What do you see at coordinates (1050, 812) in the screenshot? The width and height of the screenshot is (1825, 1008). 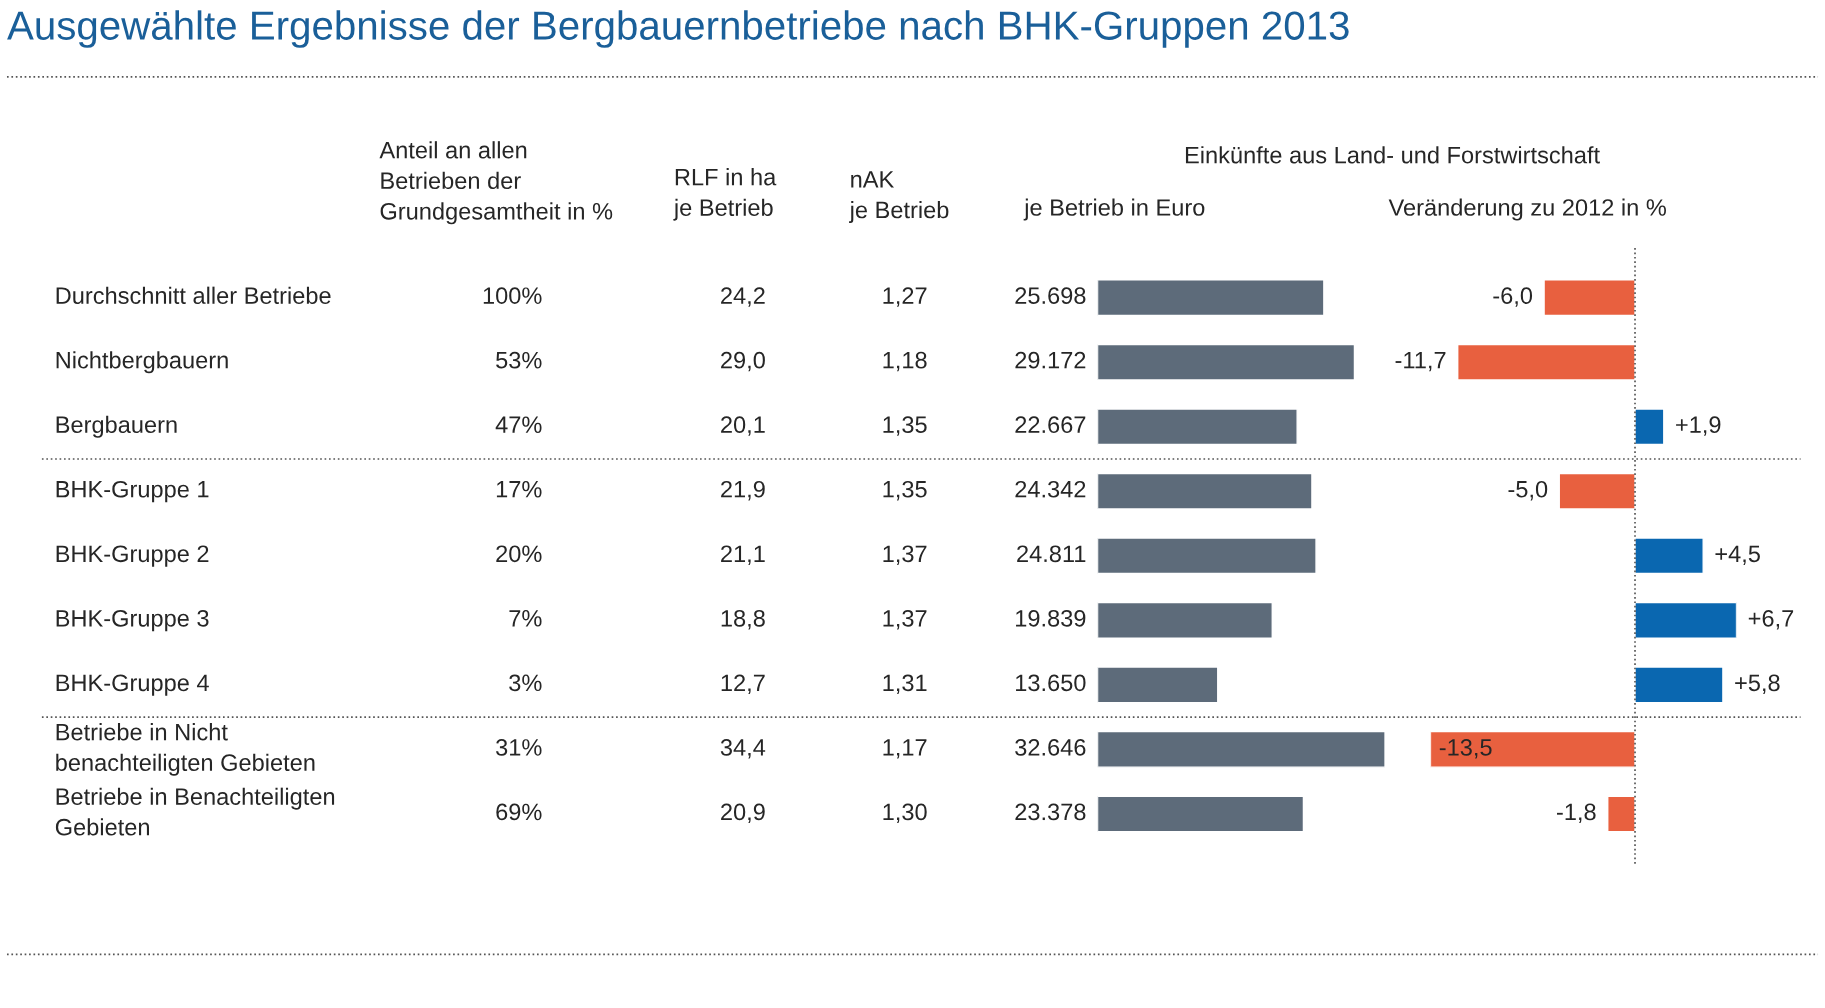 I see `data-label: 23.378` at bounding box center [1050, 812].